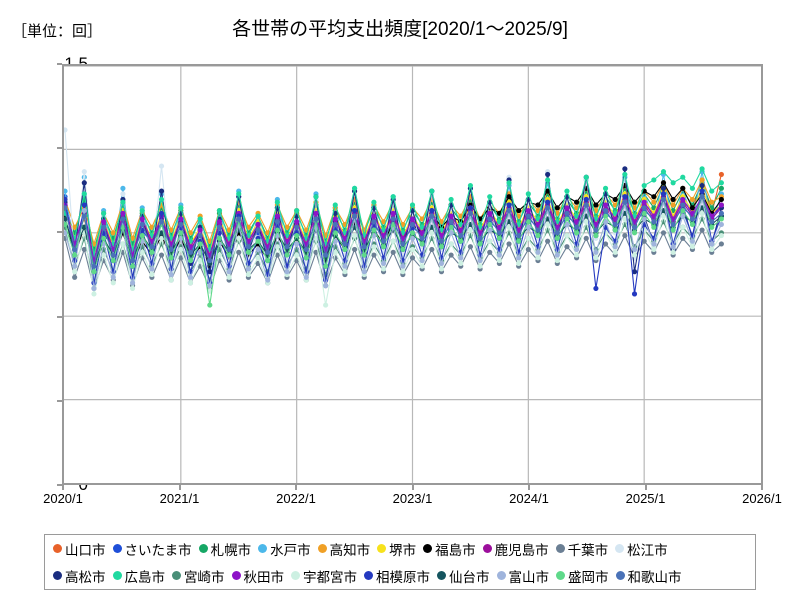 The width and height of the screenshot is (800, 600). Describe the element at coordinates (79, 576) in the screenshot. I see `legend-item-高松市: 高松市` at that location.